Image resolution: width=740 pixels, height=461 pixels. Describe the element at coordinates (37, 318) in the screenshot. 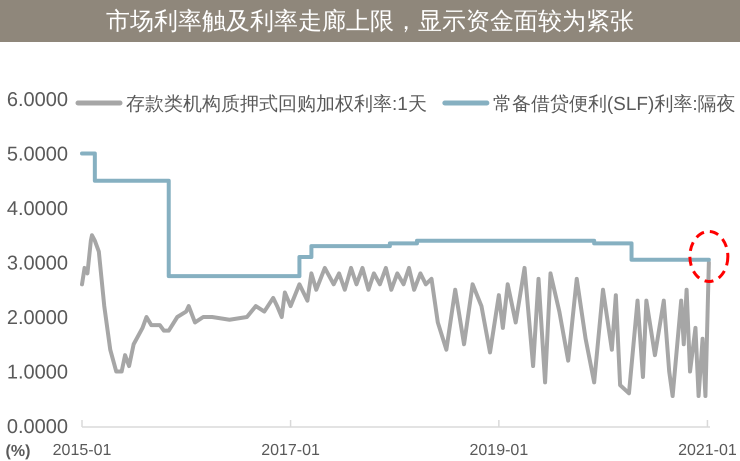

I see `y-tick-label: 2.0000` at that location.